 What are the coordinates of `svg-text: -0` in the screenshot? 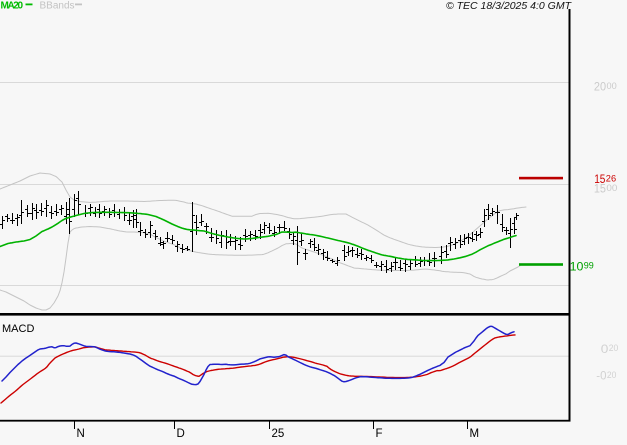 It's located at (601, 376).